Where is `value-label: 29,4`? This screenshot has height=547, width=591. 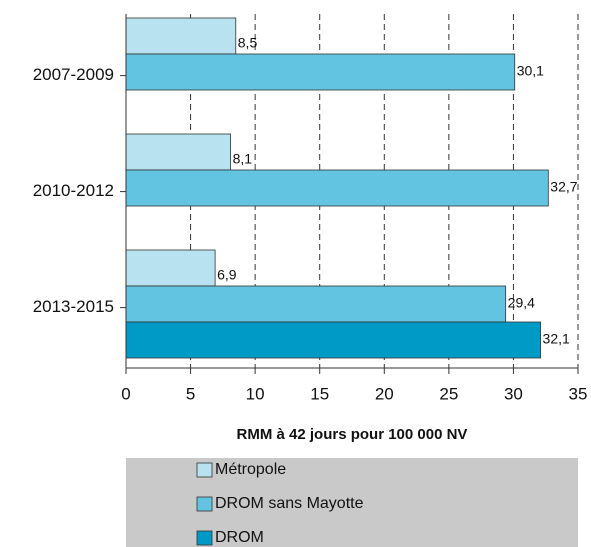
value-label: 29,4 is located at coordinates (521, 303).